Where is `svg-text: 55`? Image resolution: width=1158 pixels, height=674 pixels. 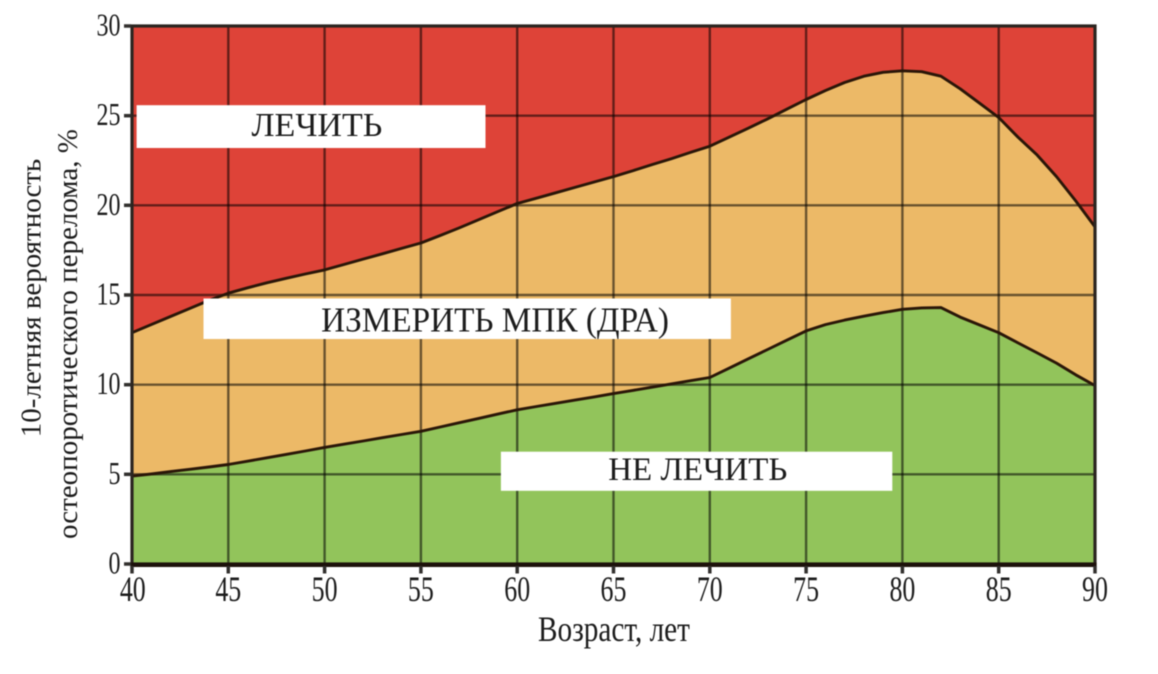 svg-text: 55 is located at coordinates (421, 589).